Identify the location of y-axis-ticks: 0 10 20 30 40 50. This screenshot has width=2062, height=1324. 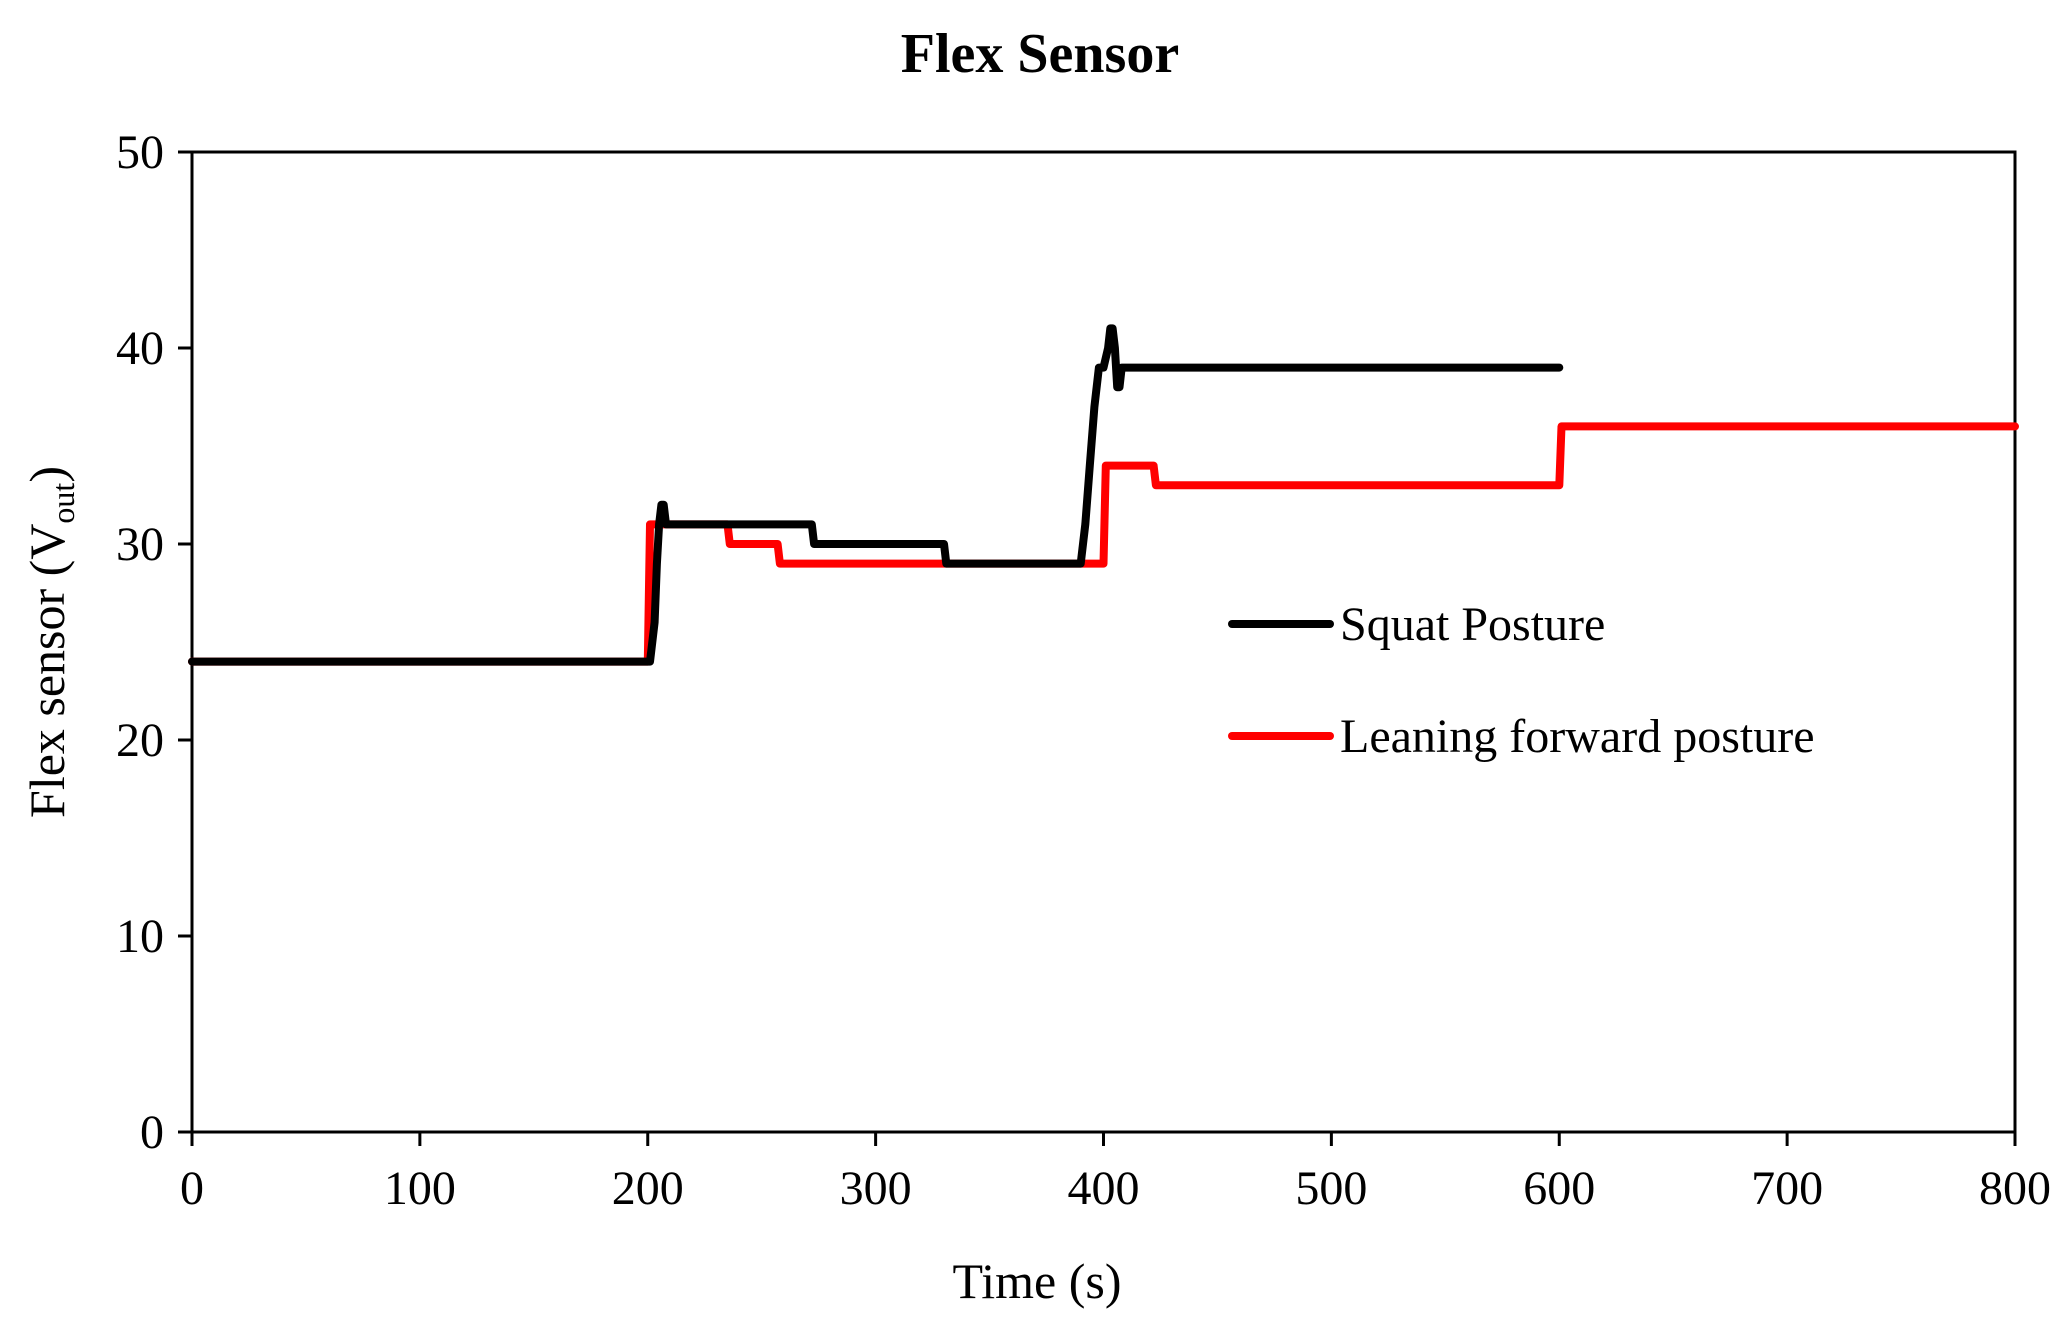
(154, 642).